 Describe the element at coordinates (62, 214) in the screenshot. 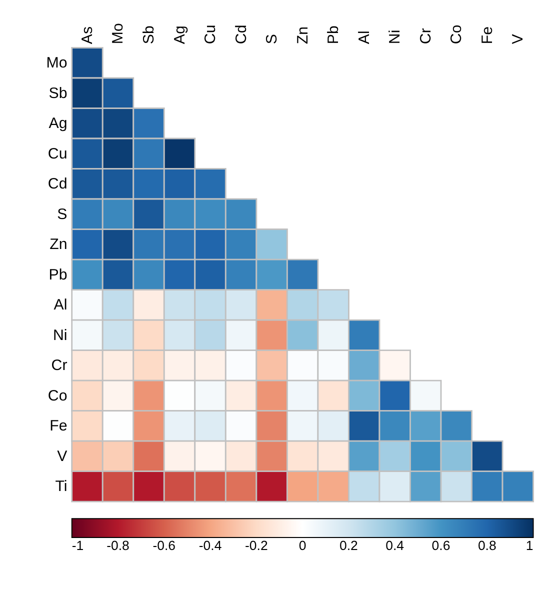

I see `y-tick-label: S` at that location.